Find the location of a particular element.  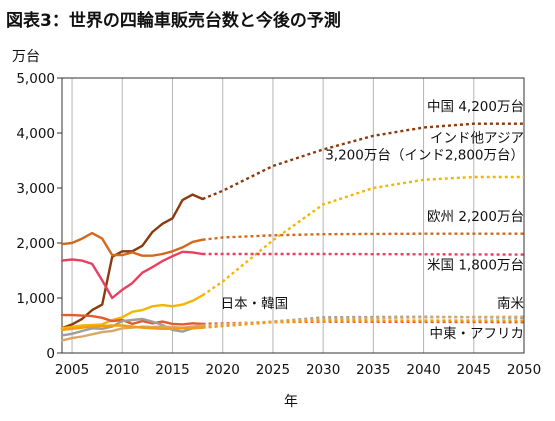

y-tick-label: 0 is located at coordinates (50, 354).